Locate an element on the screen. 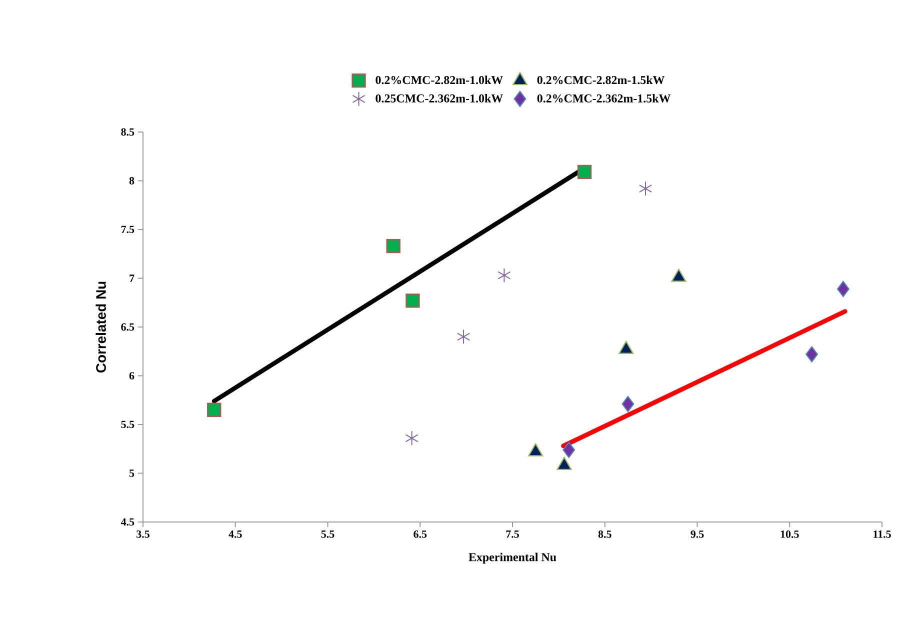 This screenshot has height=640, width=917. legend-label: 0.2%CMC-2.82m-1.0kW is located at coordinates (439, 80).